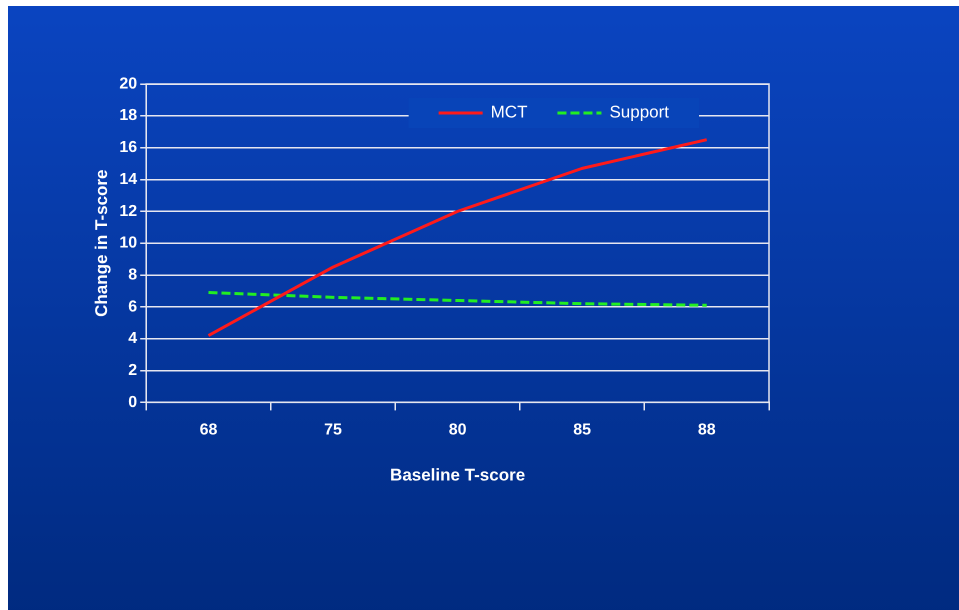 Image resolution: width=959 pixels, height=610 pixels. Describe the element at coordinates (101, 243) in the screenshot. I see `y-axis-title: Change in T-score` at that location.